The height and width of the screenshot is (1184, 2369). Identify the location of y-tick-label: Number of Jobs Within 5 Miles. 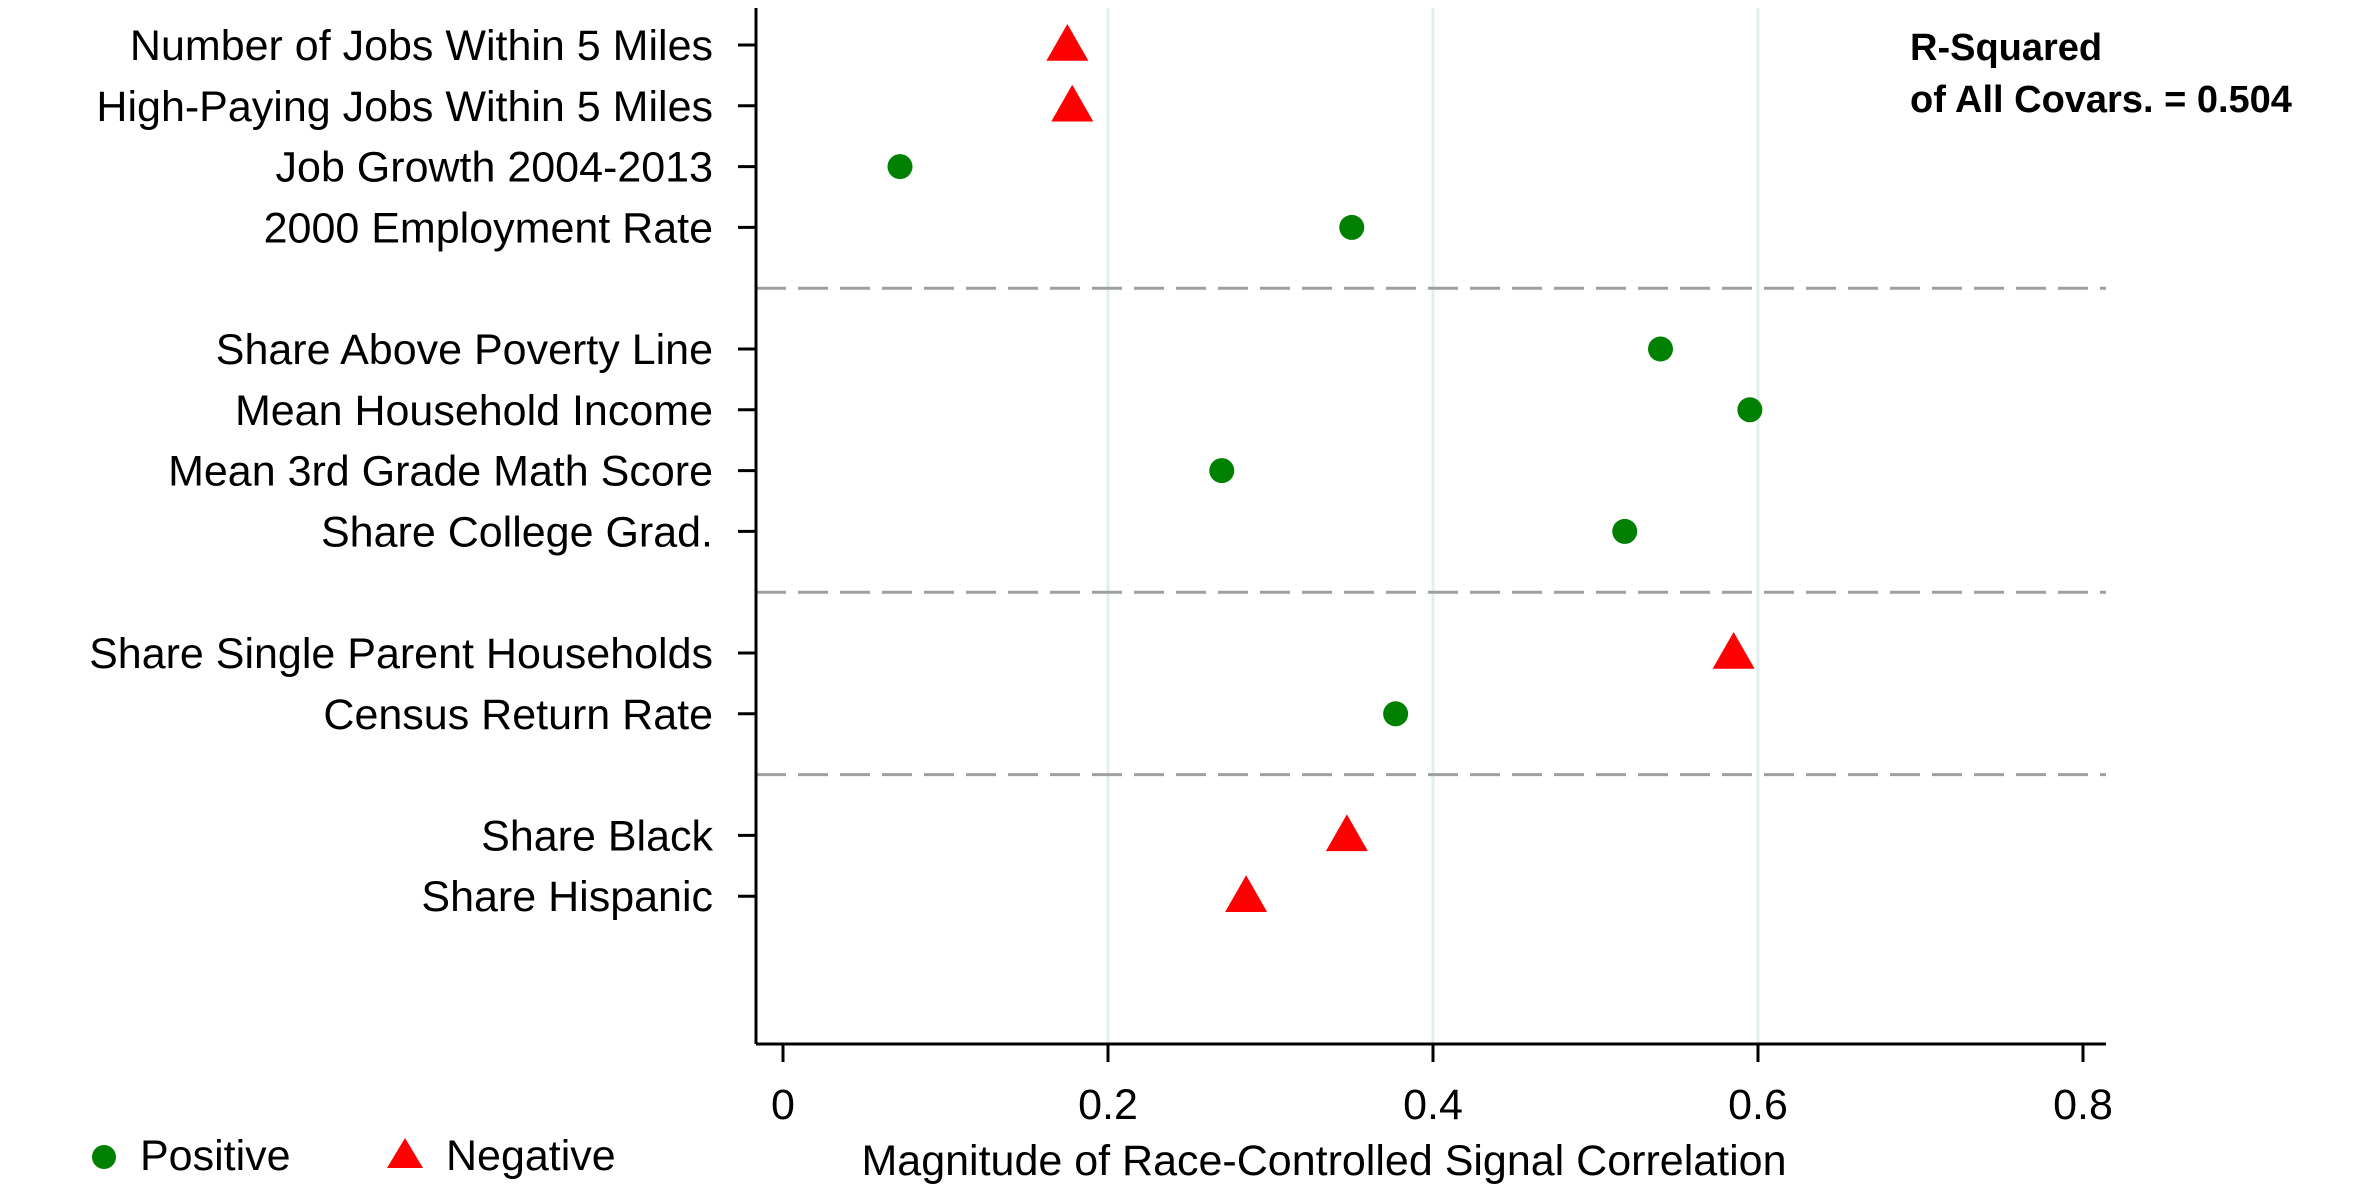
(421, 46).